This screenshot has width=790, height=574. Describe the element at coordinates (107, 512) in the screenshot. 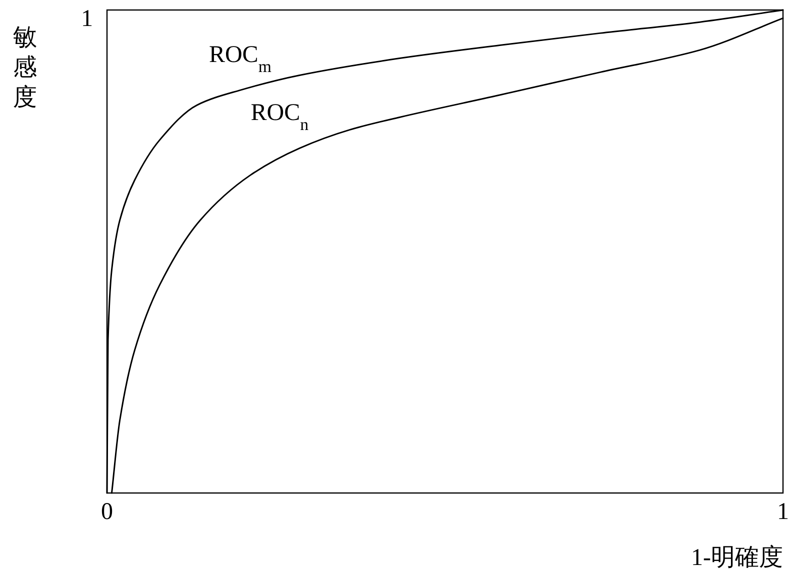

I see `x-tick-label: 0` at that location.